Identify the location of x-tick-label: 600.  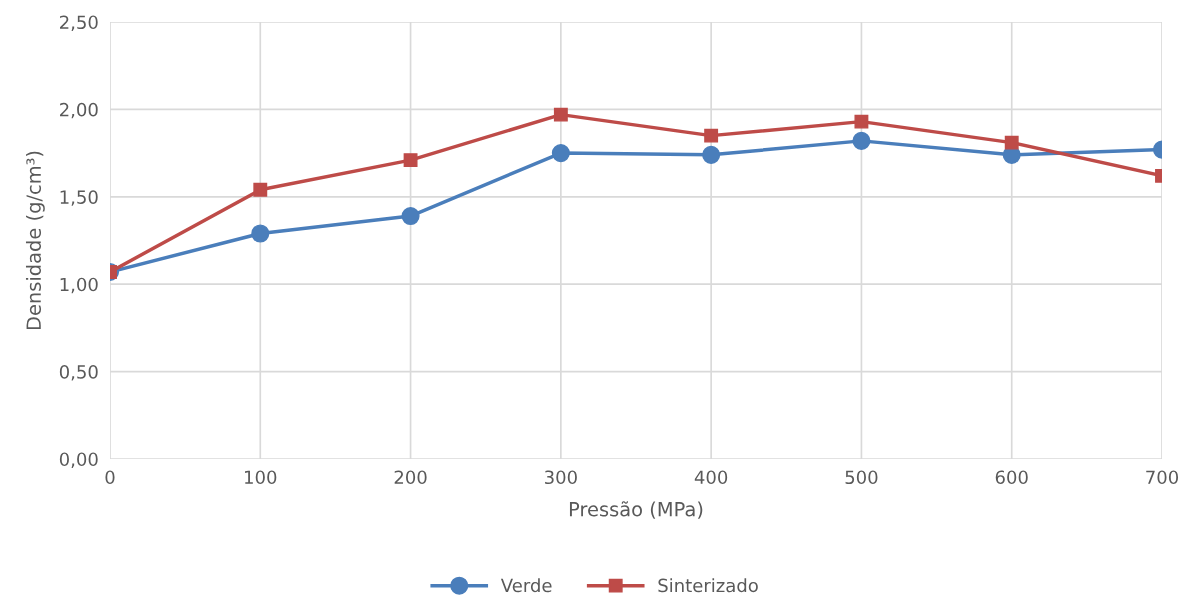
(1011, 477).